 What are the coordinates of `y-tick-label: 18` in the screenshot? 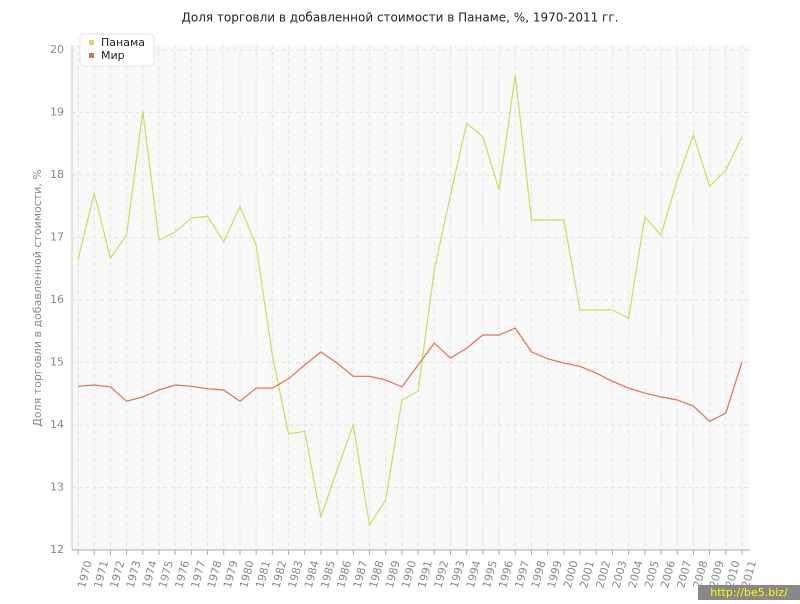 It's located at (57, 174).